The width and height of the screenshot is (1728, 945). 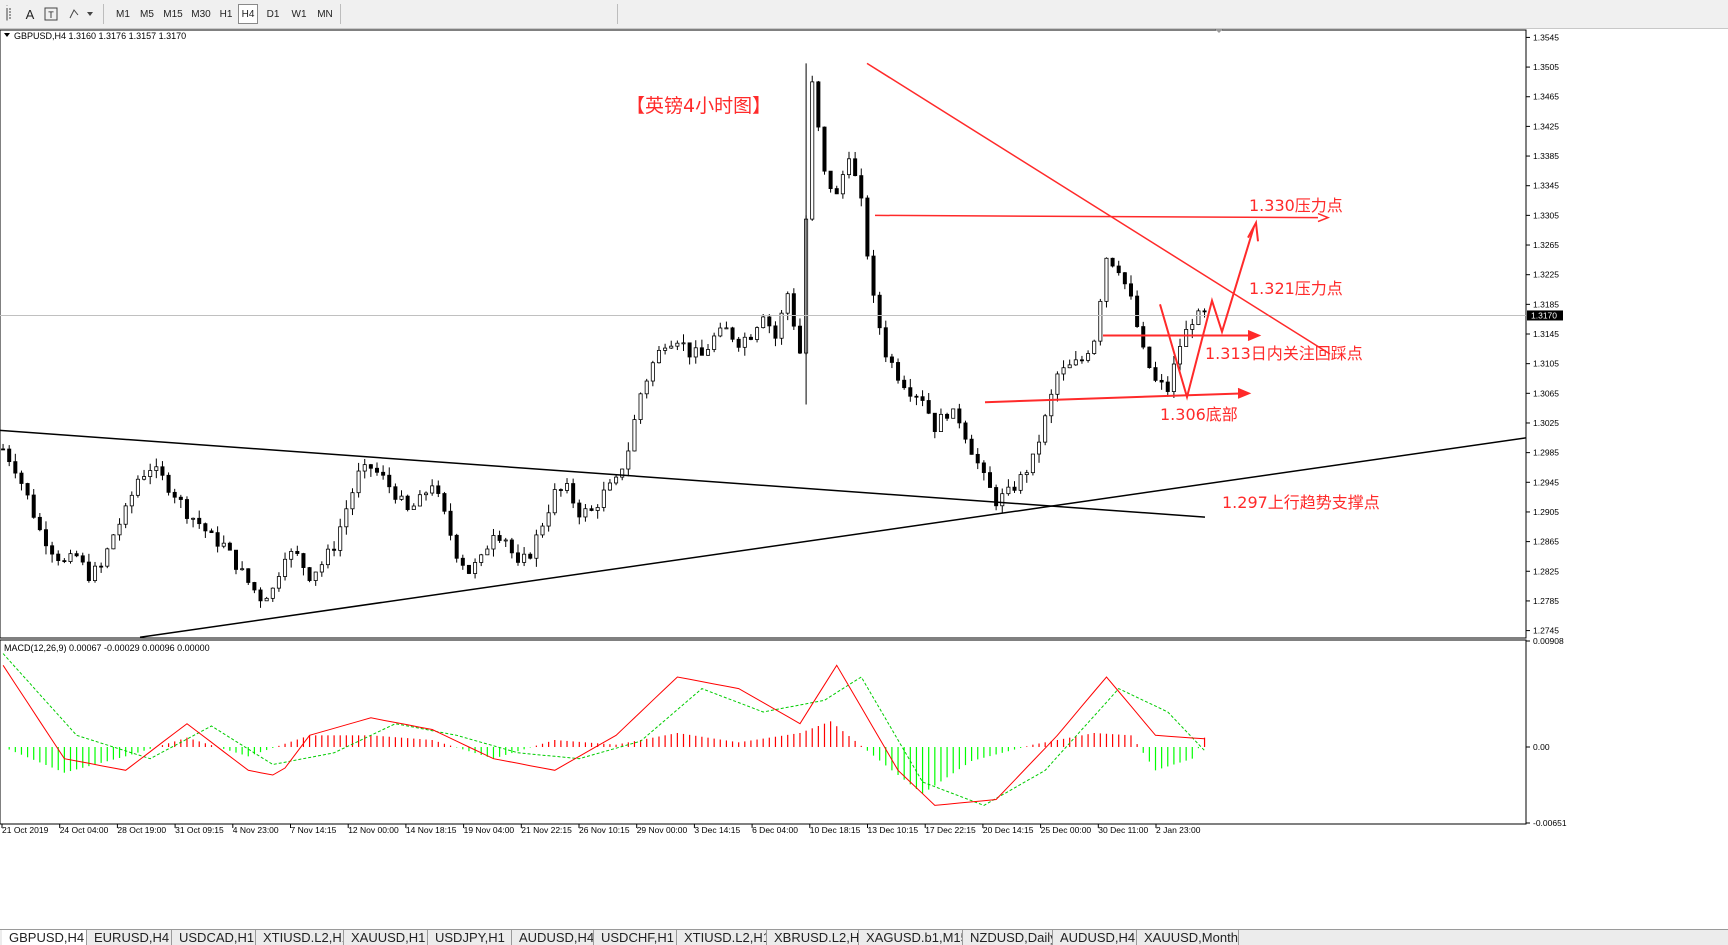 What do you see at coordinates (470, 937) in the screenshot?
I see `chart-tab: USDJPY,H1` at bounding box center [470, 937].